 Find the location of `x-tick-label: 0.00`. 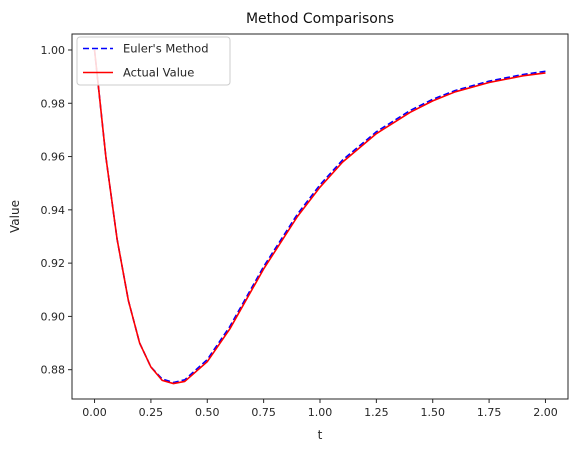

x-tick-label: 0.00 is located at coordinates (94, 412).